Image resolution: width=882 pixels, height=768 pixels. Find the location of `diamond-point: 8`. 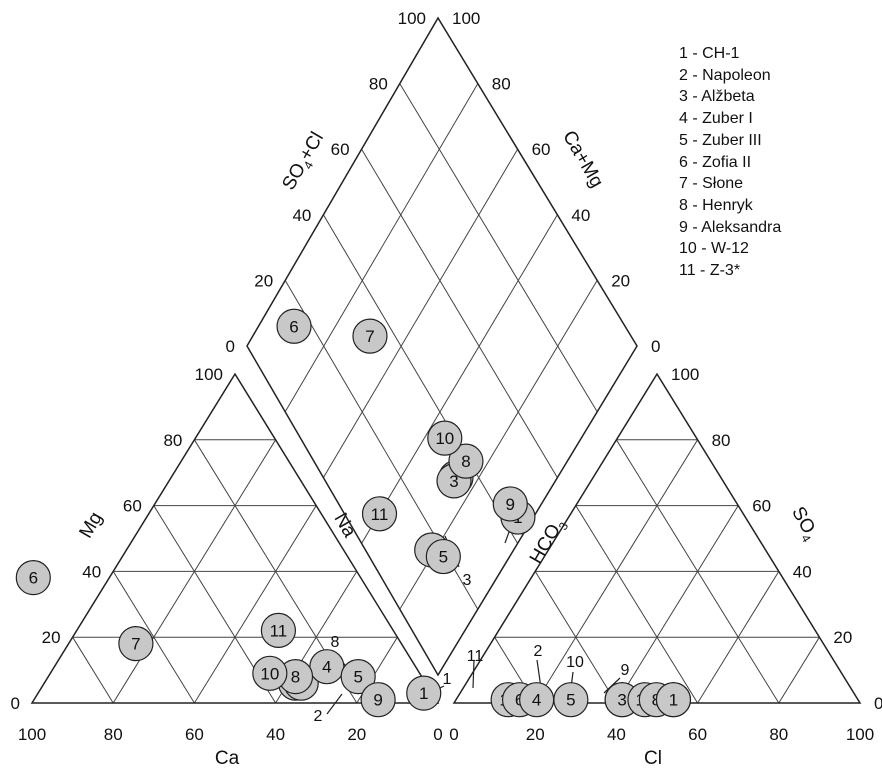

diamond-point: 8 is located at coordinates (466, 461).